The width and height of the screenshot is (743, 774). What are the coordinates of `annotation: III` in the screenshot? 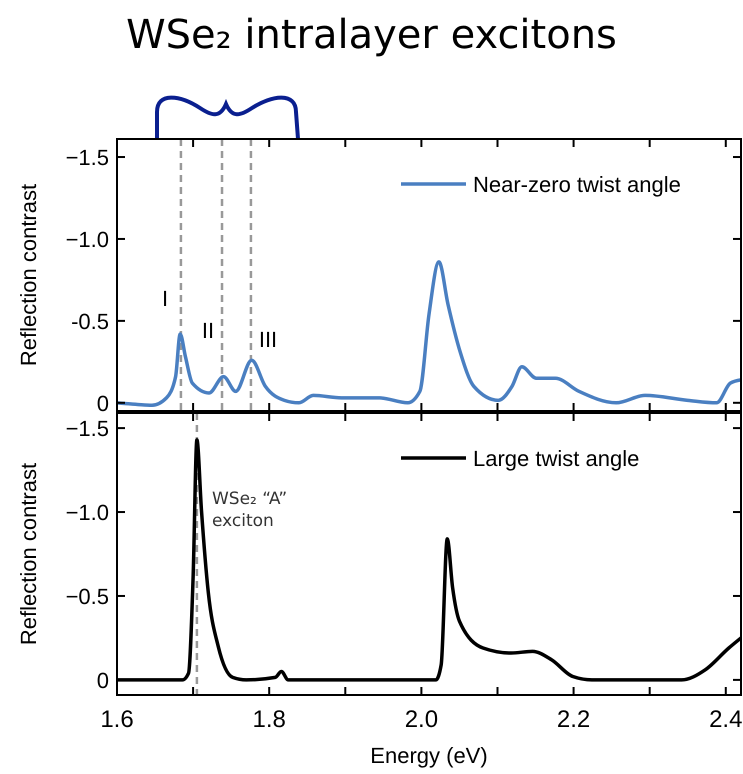 It's located at (268, 339).